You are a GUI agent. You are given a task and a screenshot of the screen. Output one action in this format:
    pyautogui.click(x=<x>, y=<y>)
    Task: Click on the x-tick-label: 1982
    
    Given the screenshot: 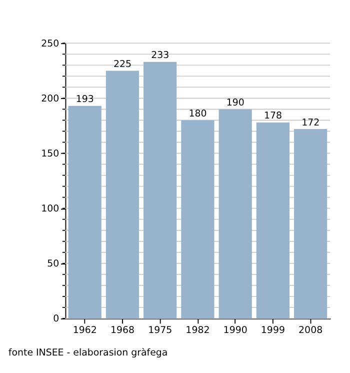 What is the action you would take?
    pyautogui.click(x=198, y=330)
    